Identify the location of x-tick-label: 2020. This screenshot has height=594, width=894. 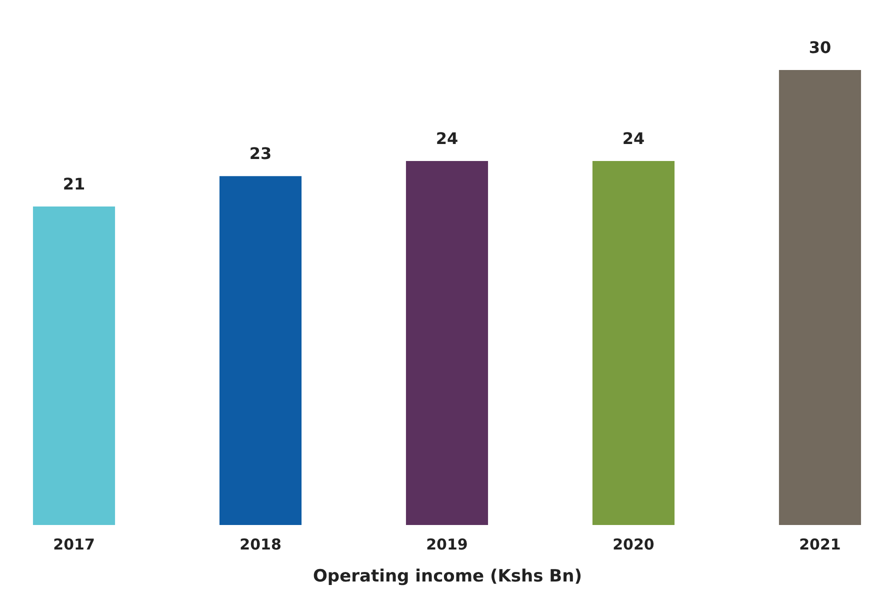
(633, 545).